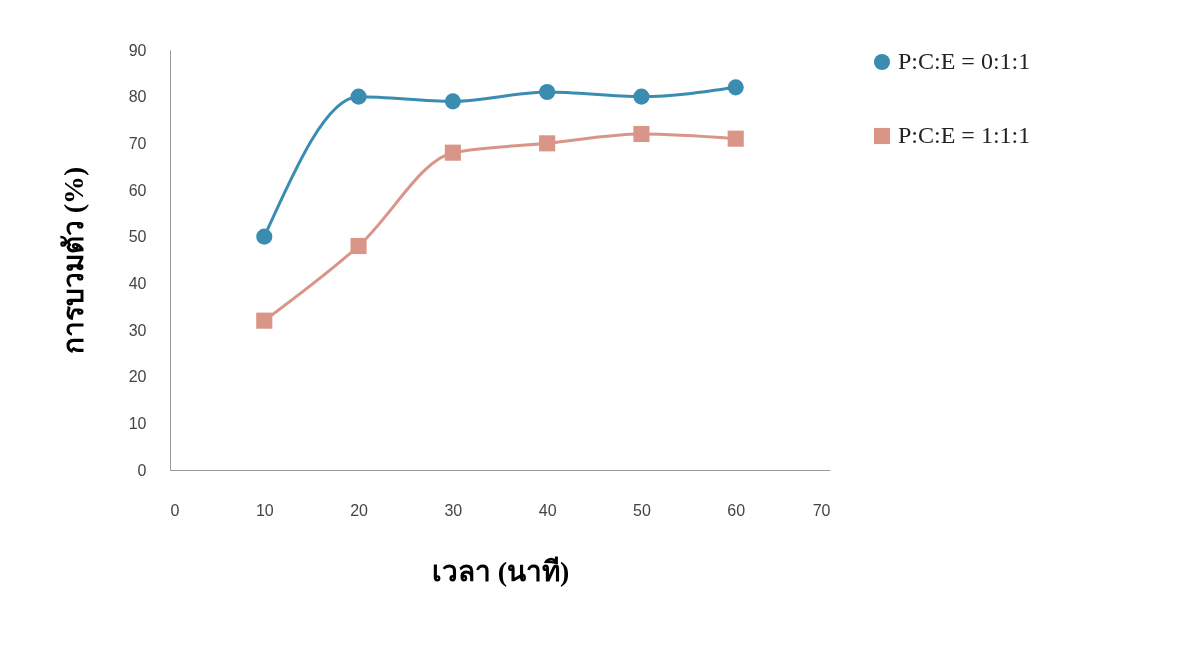 The width and height of the screenshot is (1177, 647). What do you see at coordinates (137, 377) in the screenshot?
I see `y-tick-label: 20` at bounding box center [137, 377].